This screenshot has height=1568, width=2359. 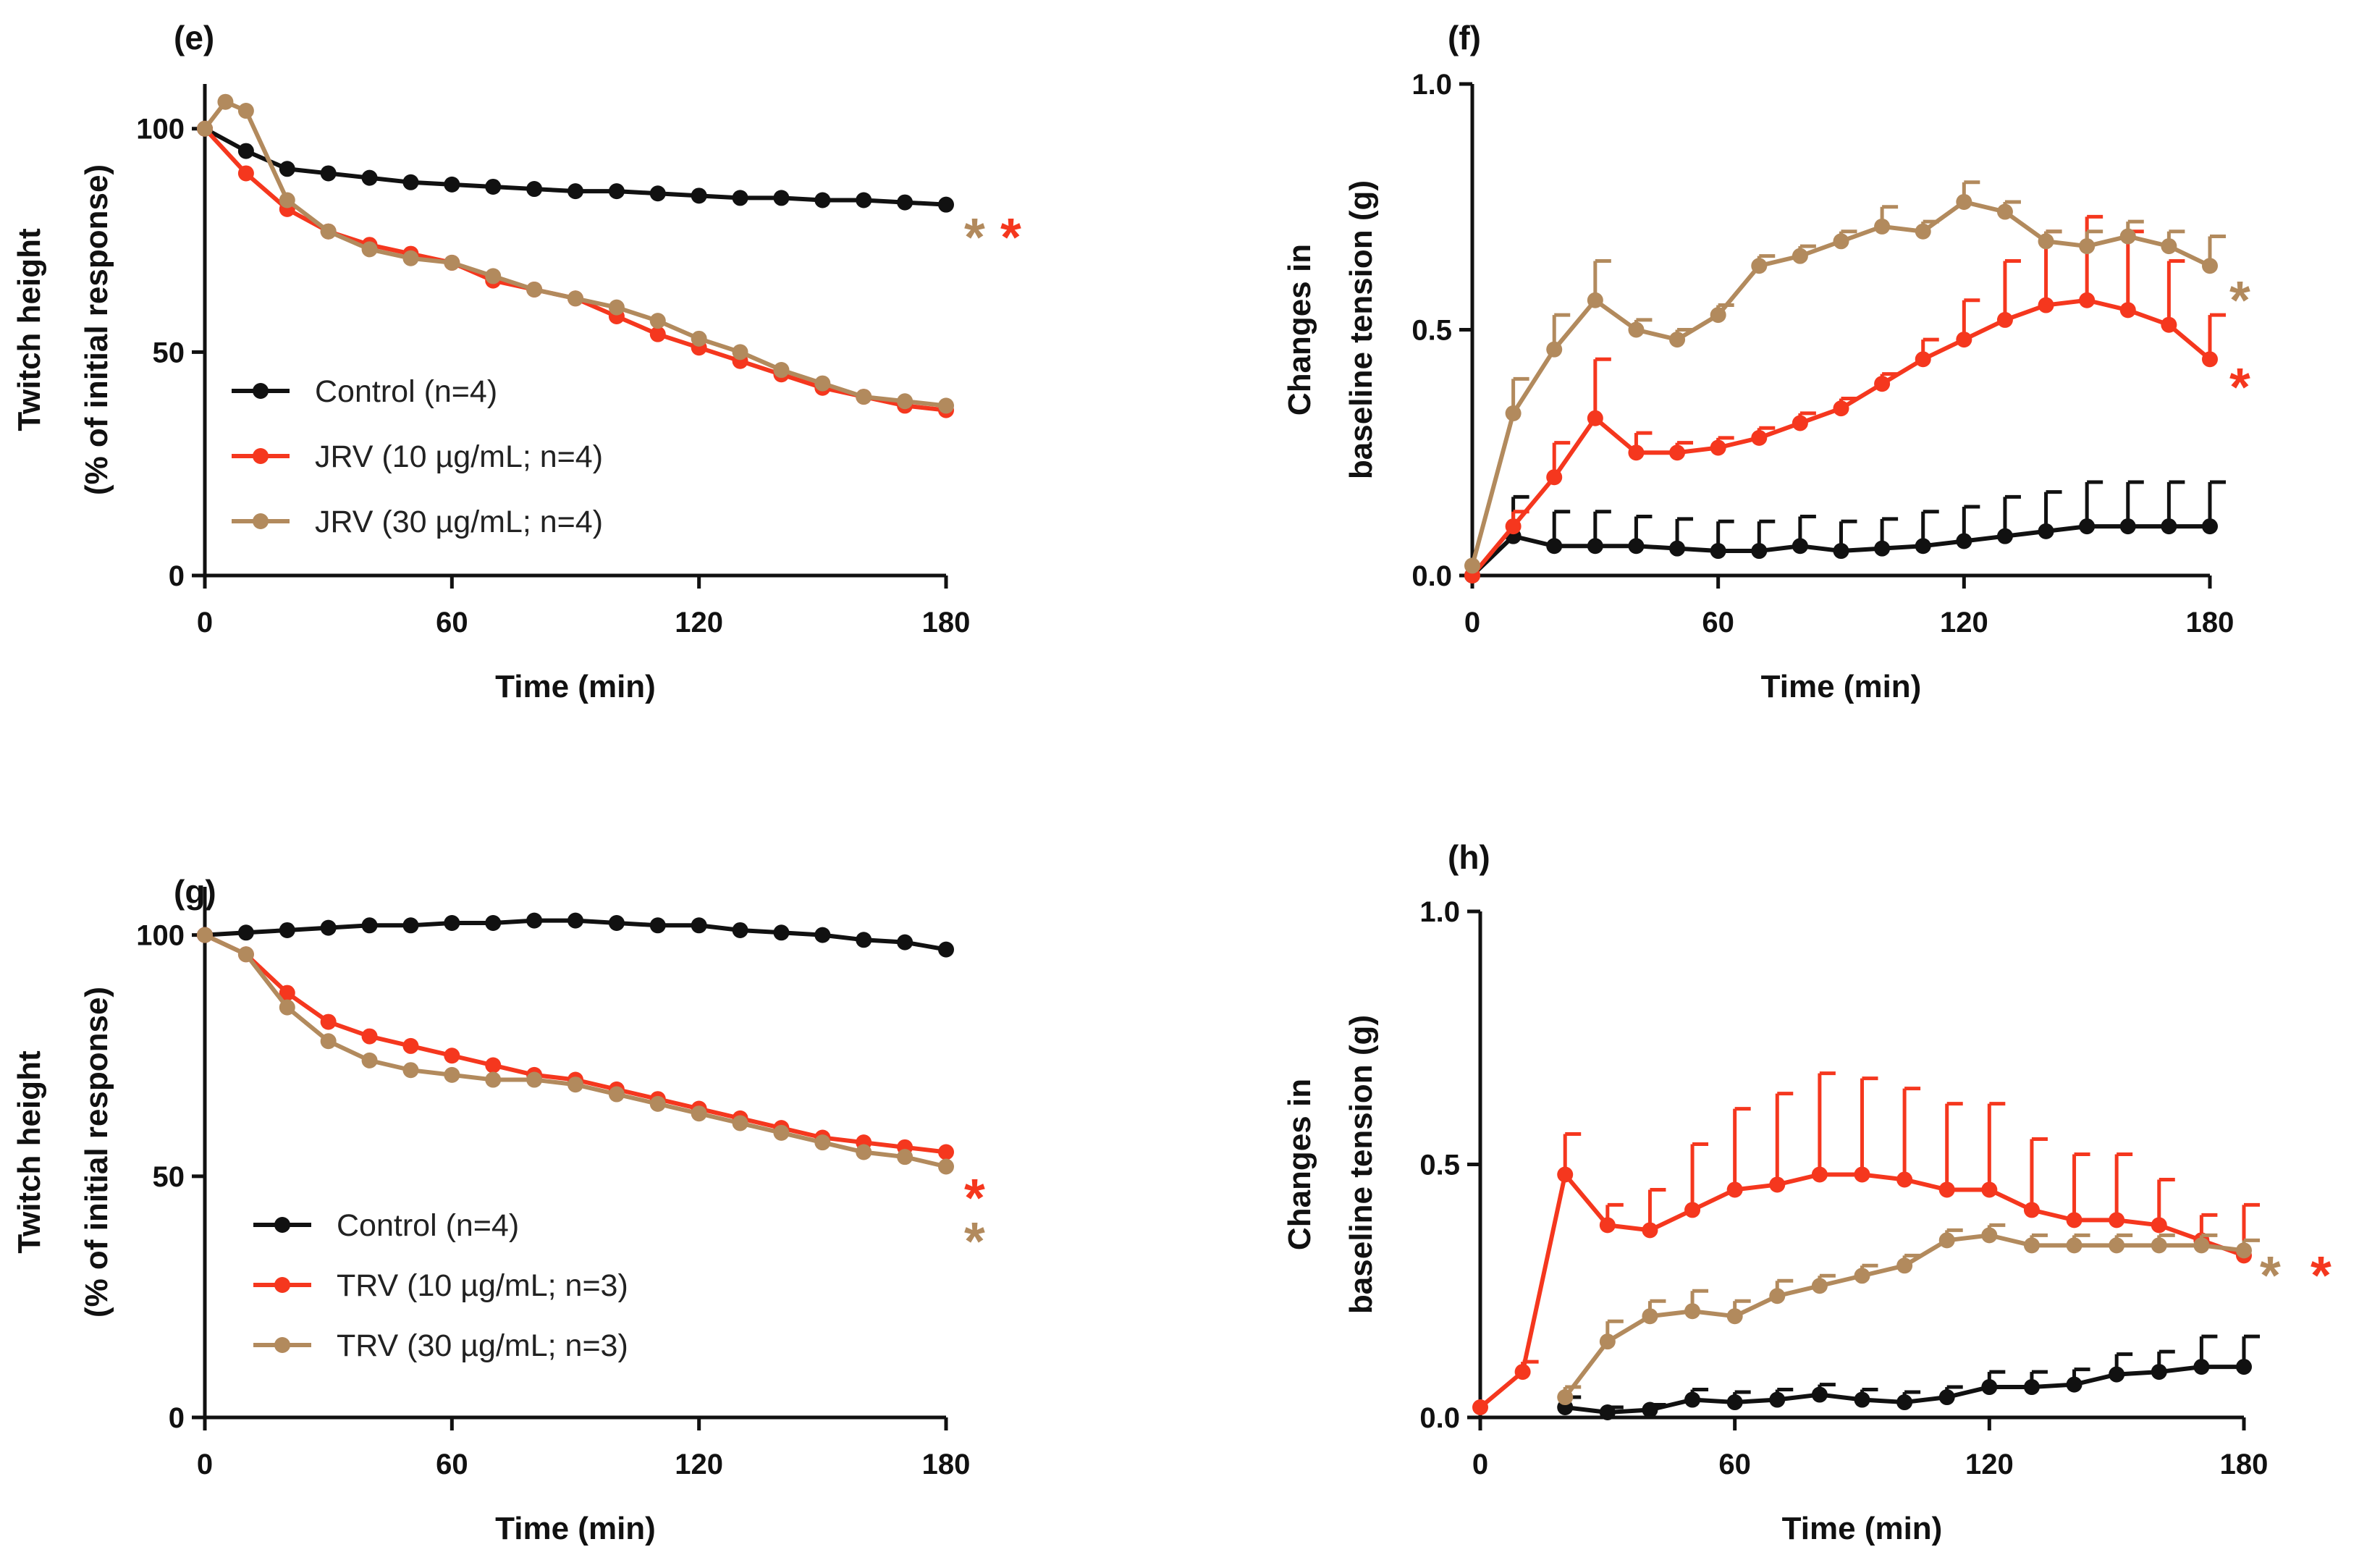 What do you see at coordinates (29, 329) in the screenshot?
I see `y-axis-title: Twitch height` at bounding box center [29, 329].